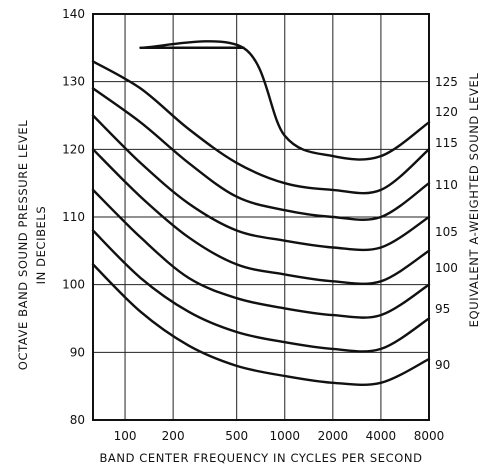 The height and width of the screenshot is (471, 487). What do you see at coordinates (381, 436) in the screenshot?
I see `x-tick-4000: 4000` at bounding box center [381, 436].